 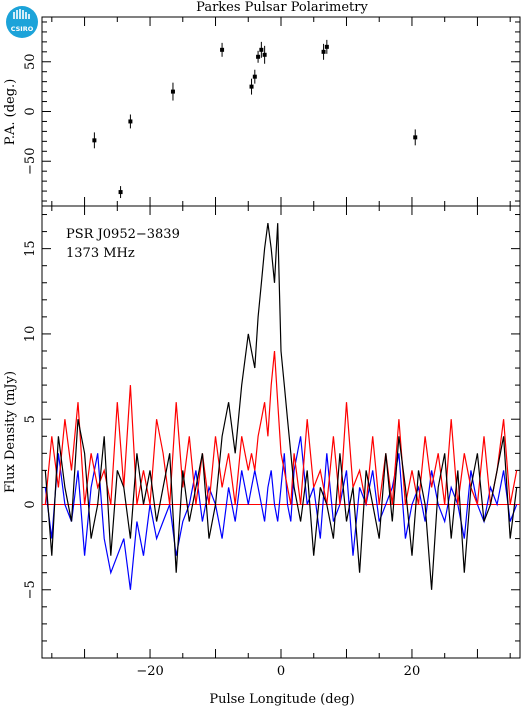 I want to click on x-axis-label: Pulse Longitude (deg), so click(x=281, y=699).